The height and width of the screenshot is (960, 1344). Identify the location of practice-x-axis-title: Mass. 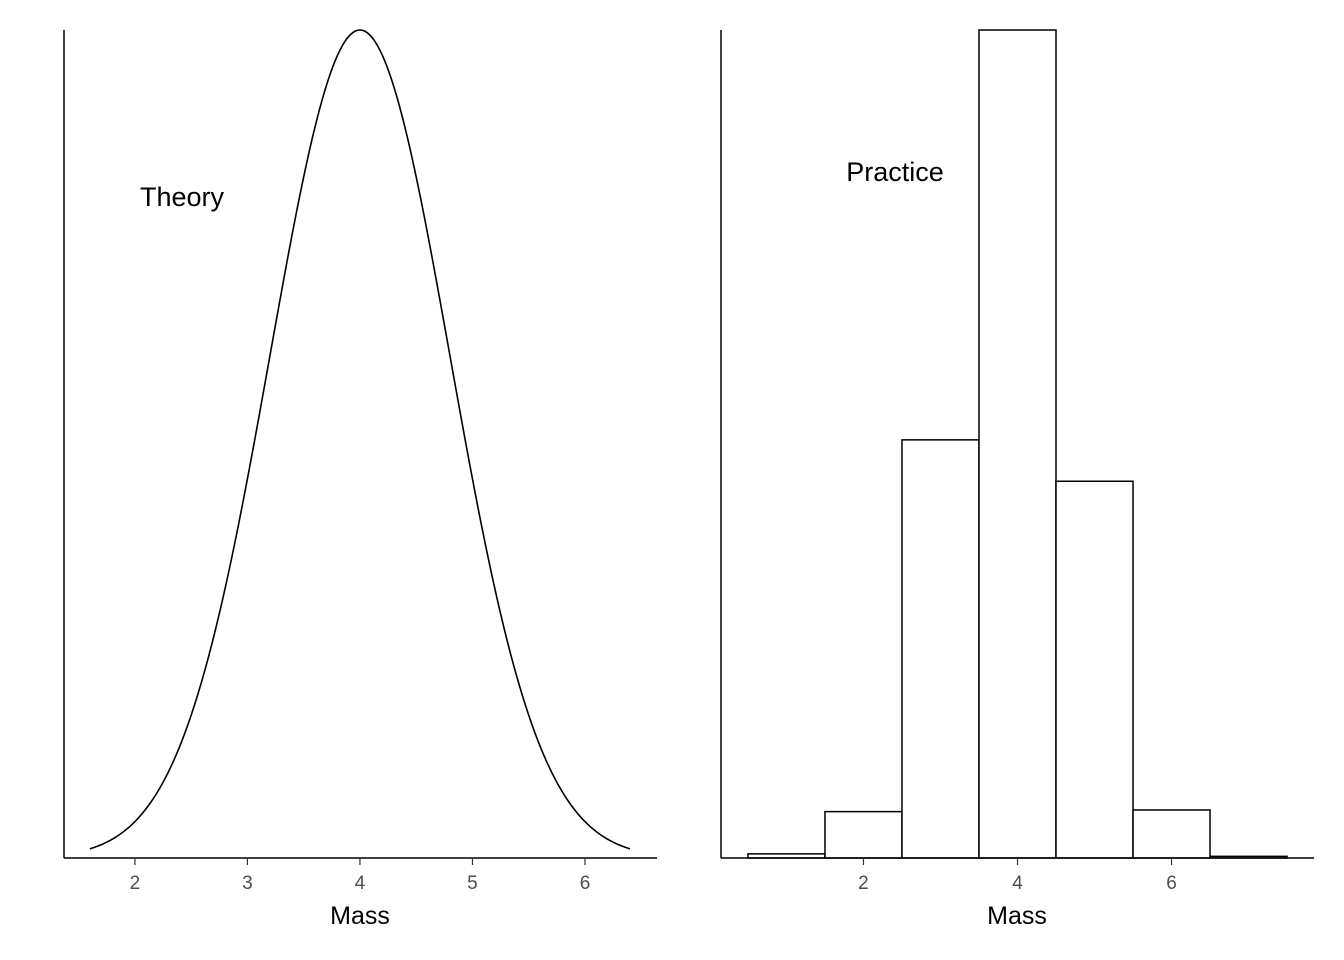
(1017, 916).